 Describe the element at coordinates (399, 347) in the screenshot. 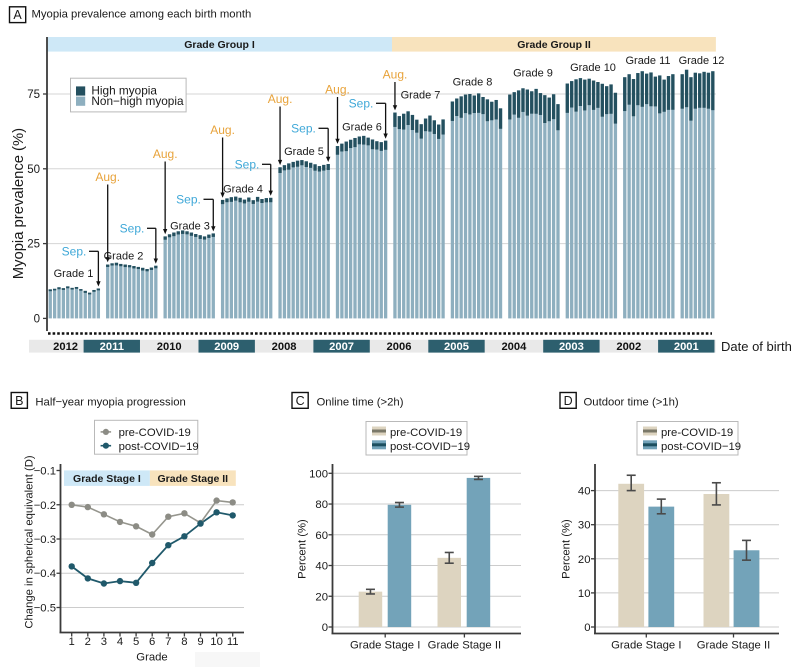

I see `svg-text: 2006` at that location.